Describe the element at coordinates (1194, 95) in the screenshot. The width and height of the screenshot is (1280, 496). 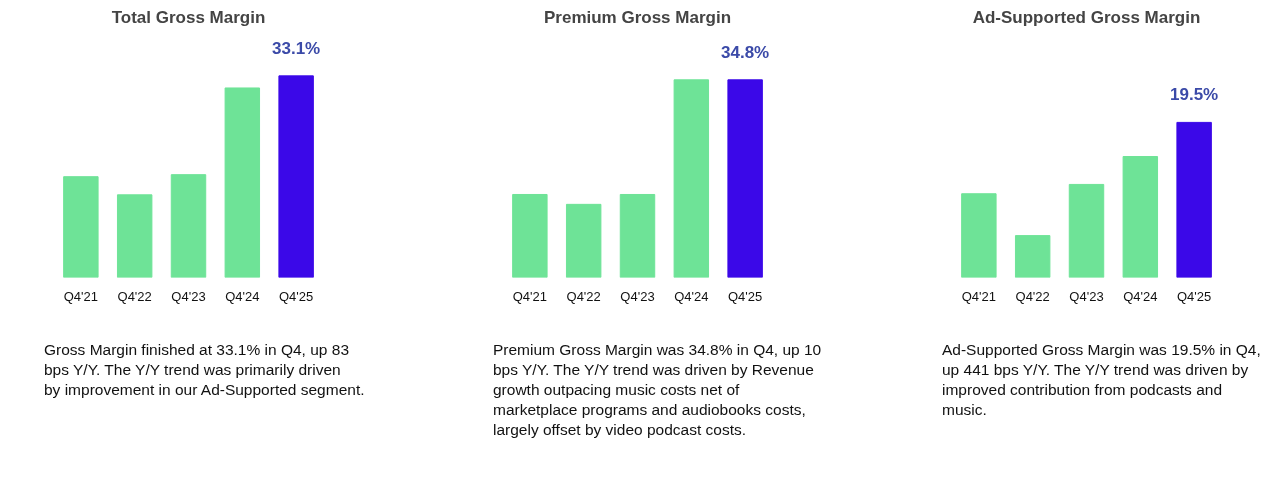
I see `annotation: 19.5%` at that location.